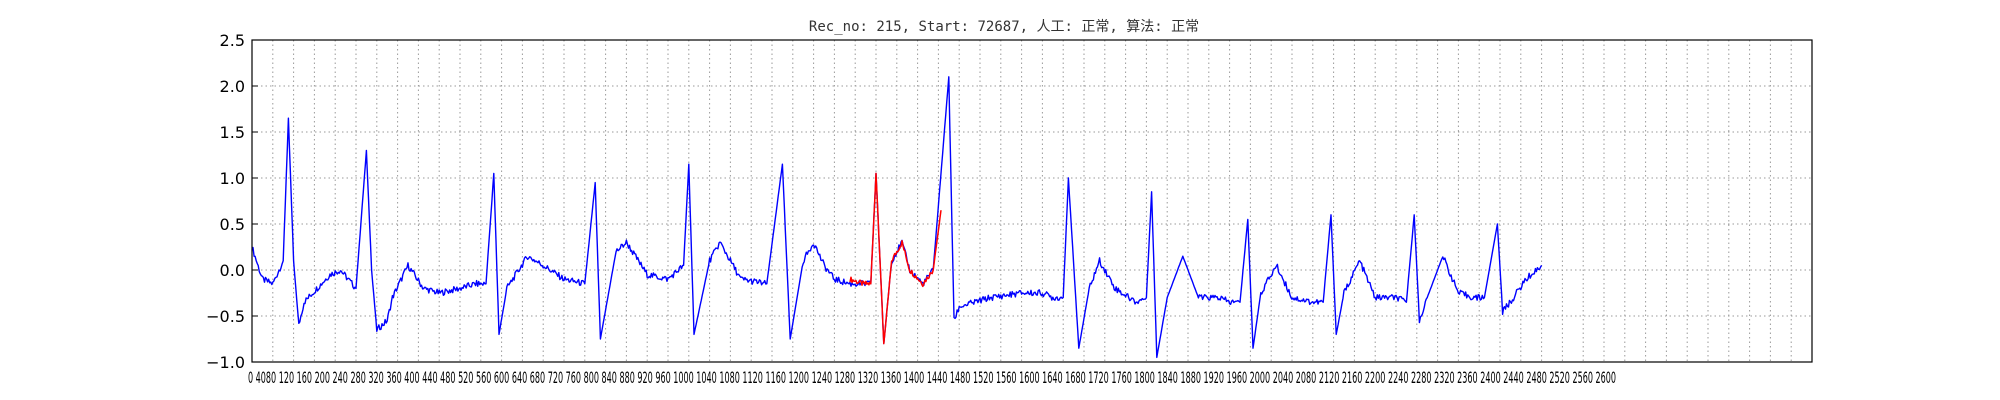 This screenshot has height=400, width=2000. I want to click on y-tick-label: 2.0, so click(232, 86).